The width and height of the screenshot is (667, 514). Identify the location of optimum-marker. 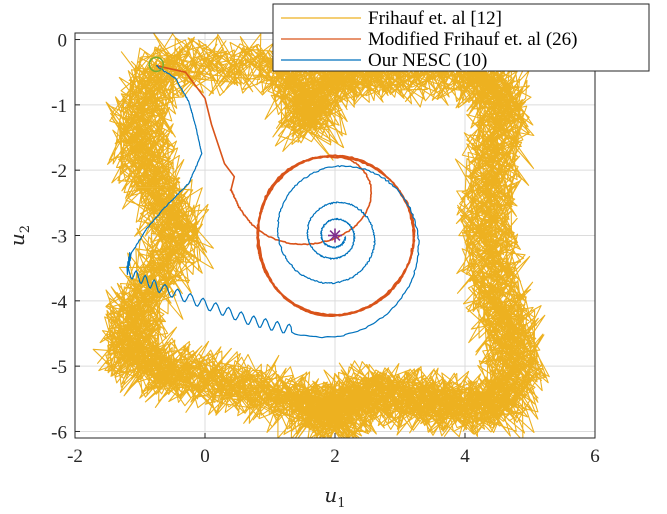
(335, 235).